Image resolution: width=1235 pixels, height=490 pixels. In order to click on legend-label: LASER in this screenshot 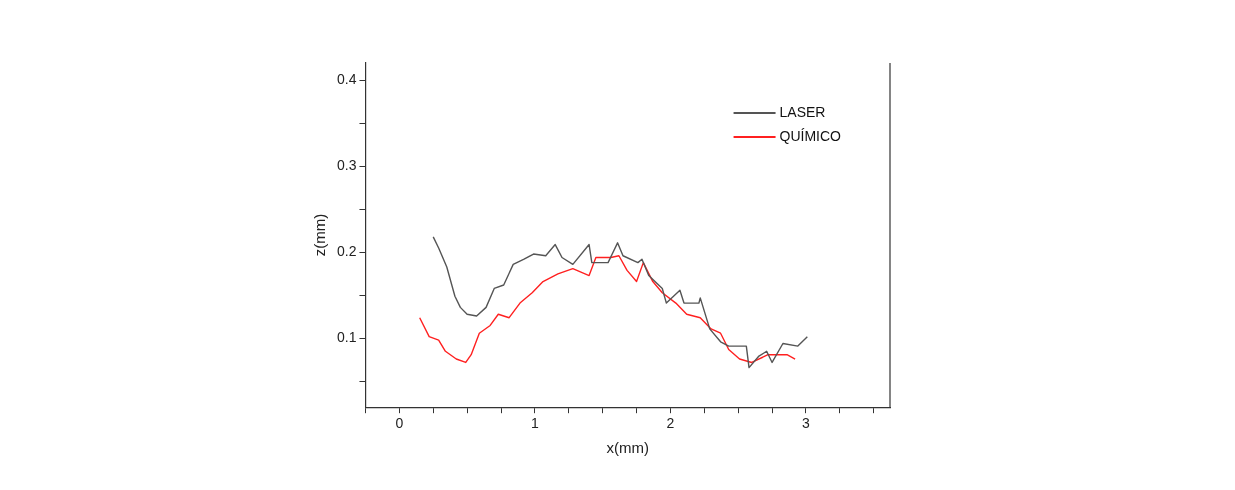, I will do `click(802, 111)`.